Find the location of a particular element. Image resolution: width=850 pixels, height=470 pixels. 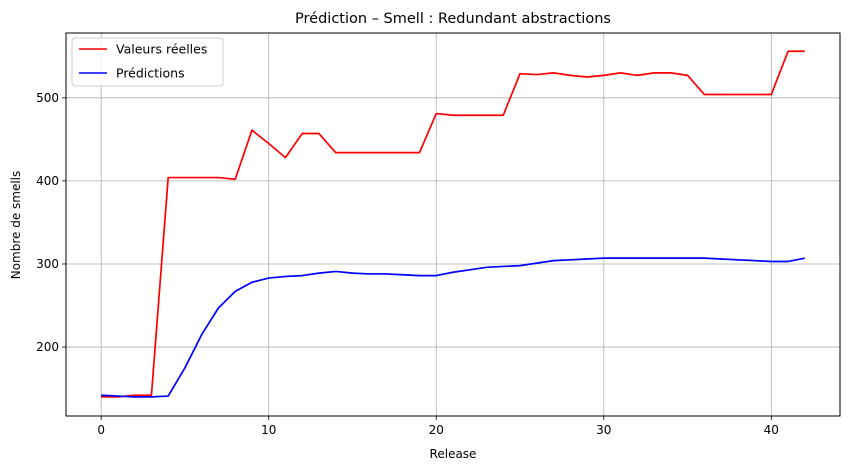

legend: Valeurs réelles Prédictions is located at coordinates (147, 62).